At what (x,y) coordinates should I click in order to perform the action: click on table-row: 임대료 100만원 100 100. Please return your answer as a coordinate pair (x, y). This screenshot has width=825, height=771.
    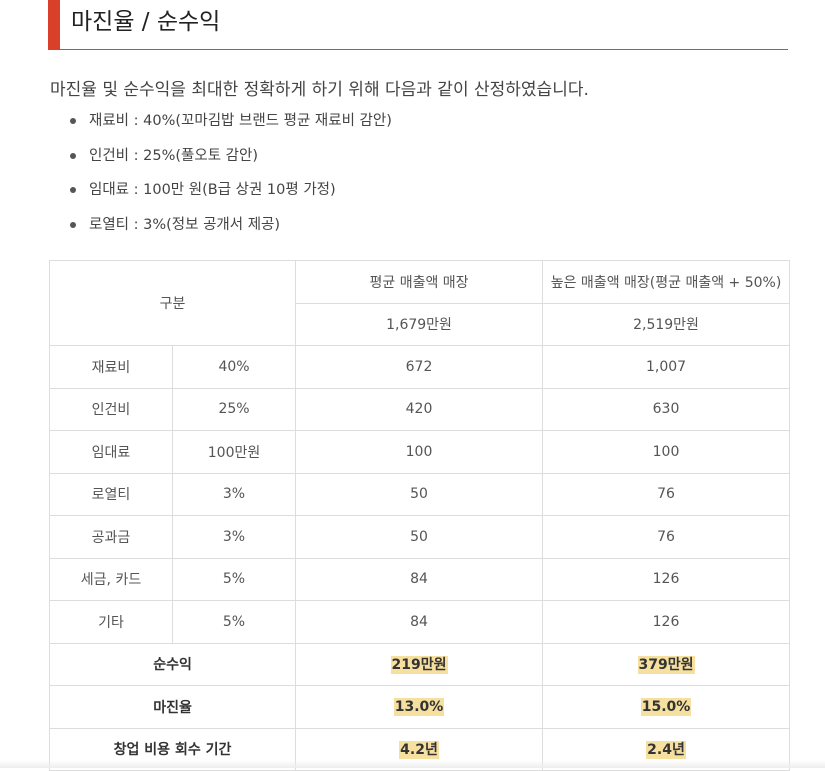
    Looking at the image, I should click on (420, 452).